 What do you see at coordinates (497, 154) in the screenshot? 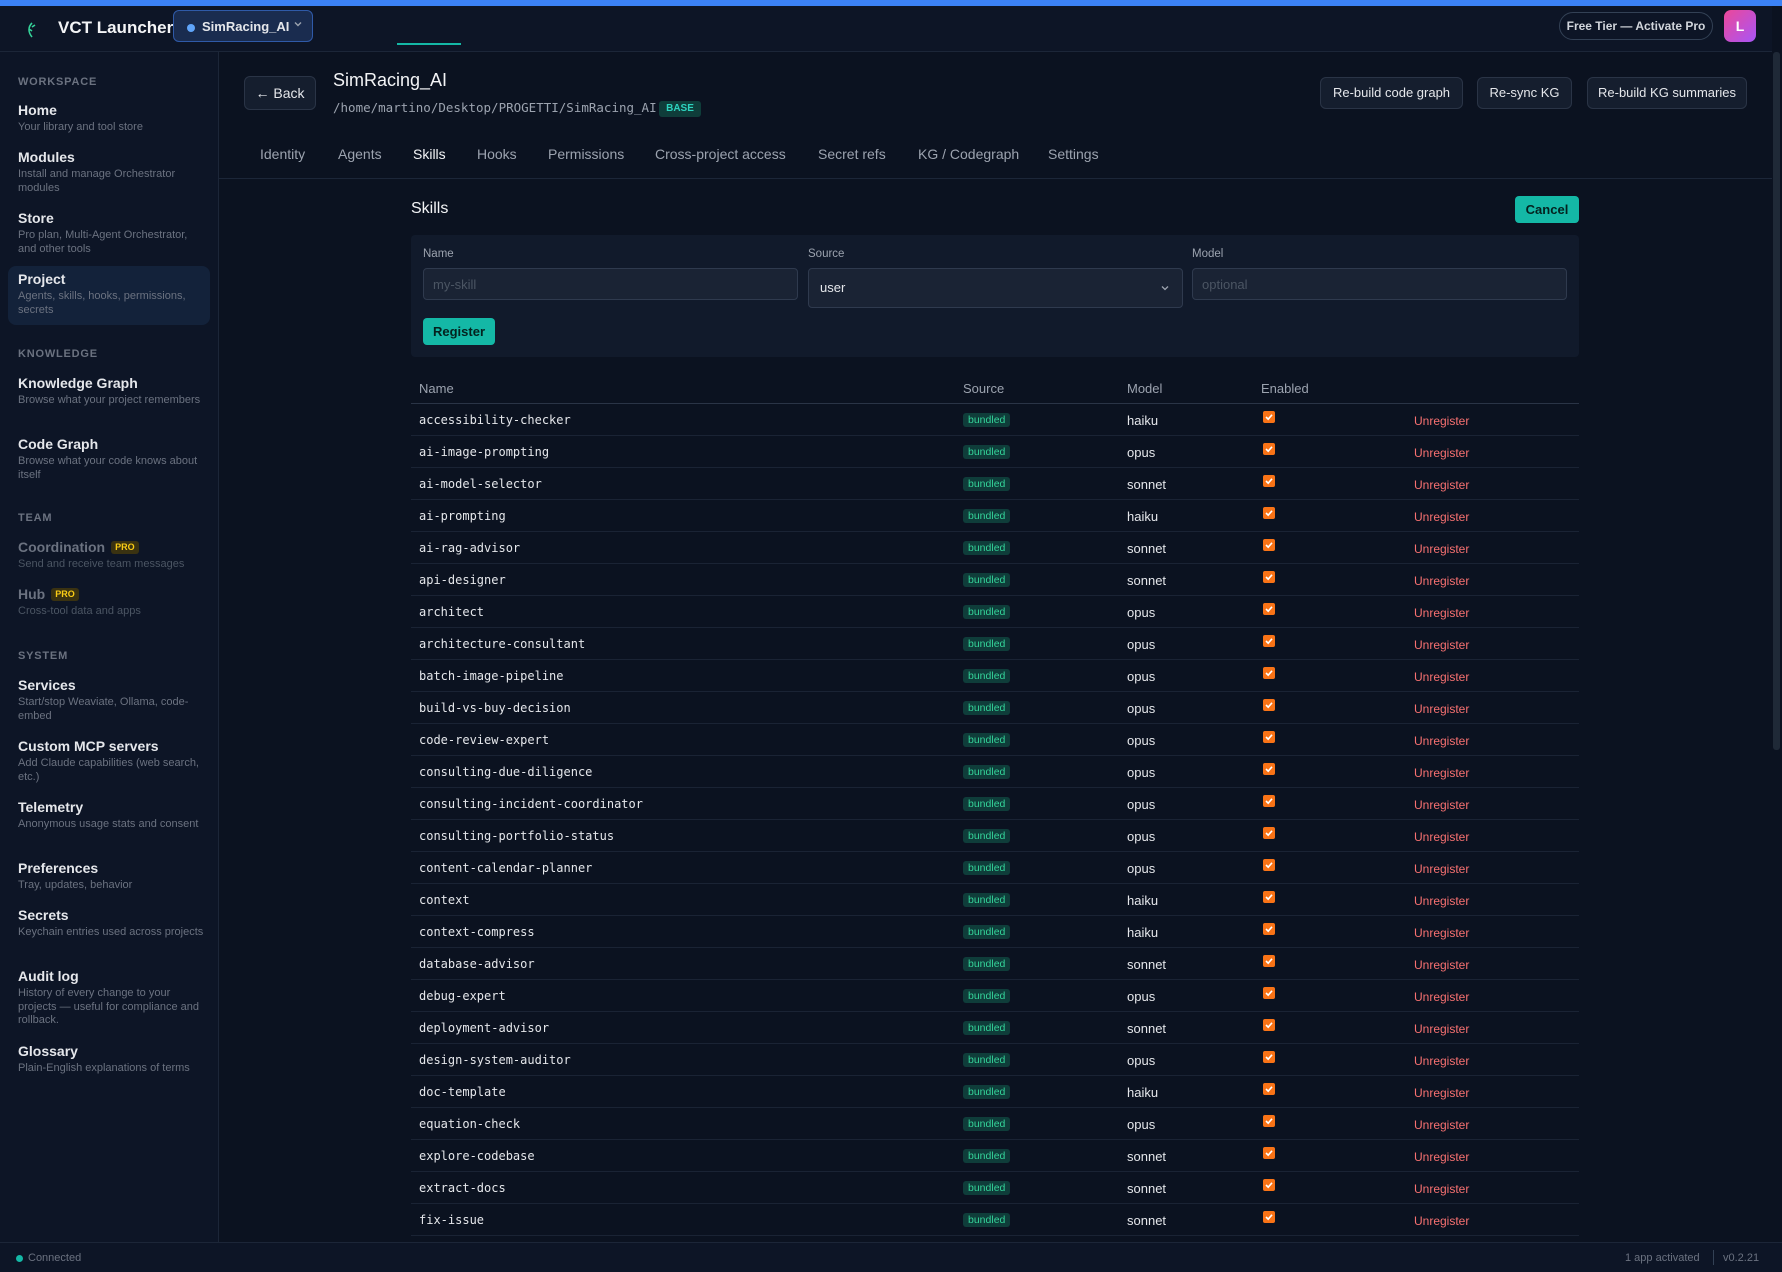
I see `tab-hooks: Hooks` at bounding box center [497, 154].